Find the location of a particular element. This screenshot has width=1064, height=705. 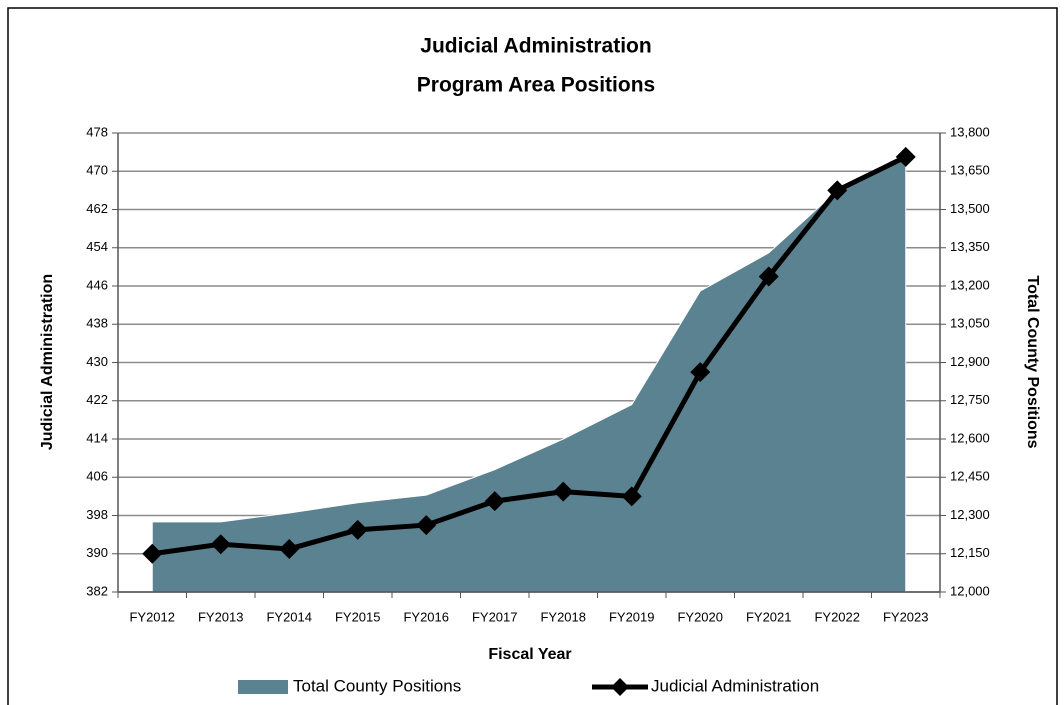

x-axis-title: Fiscal Year is located at coordinates (529, 654).